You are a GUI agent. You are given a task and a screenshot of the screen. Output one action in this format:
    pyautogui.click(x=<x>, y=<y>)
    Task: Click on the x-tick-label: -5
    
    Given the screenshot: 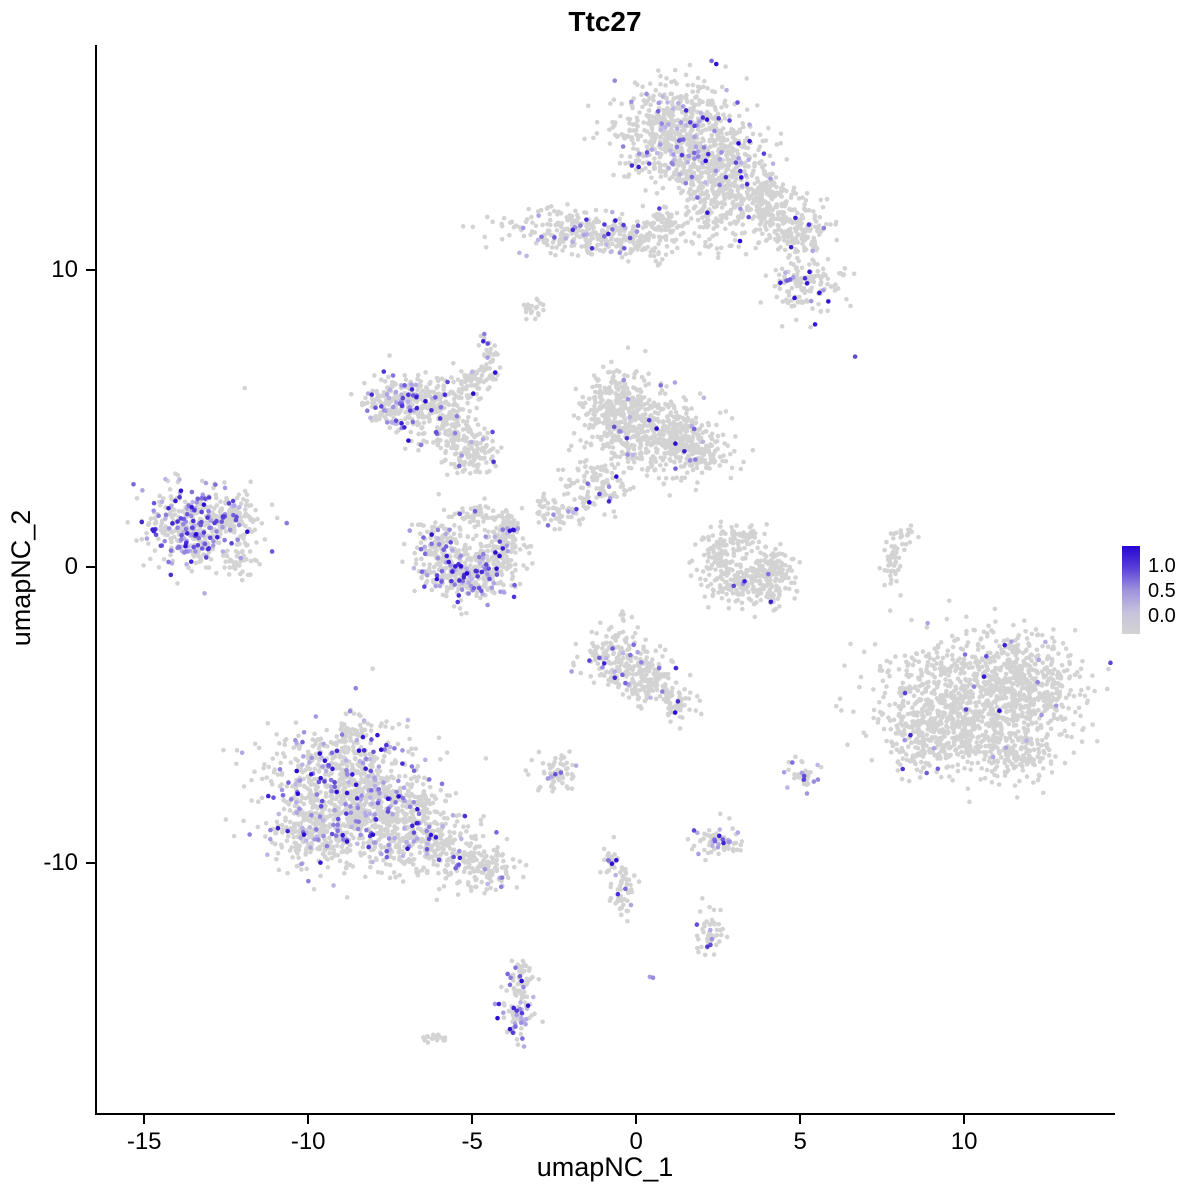 What is the action you would take?
    pyautogui.click(x=472, y=1141)
    